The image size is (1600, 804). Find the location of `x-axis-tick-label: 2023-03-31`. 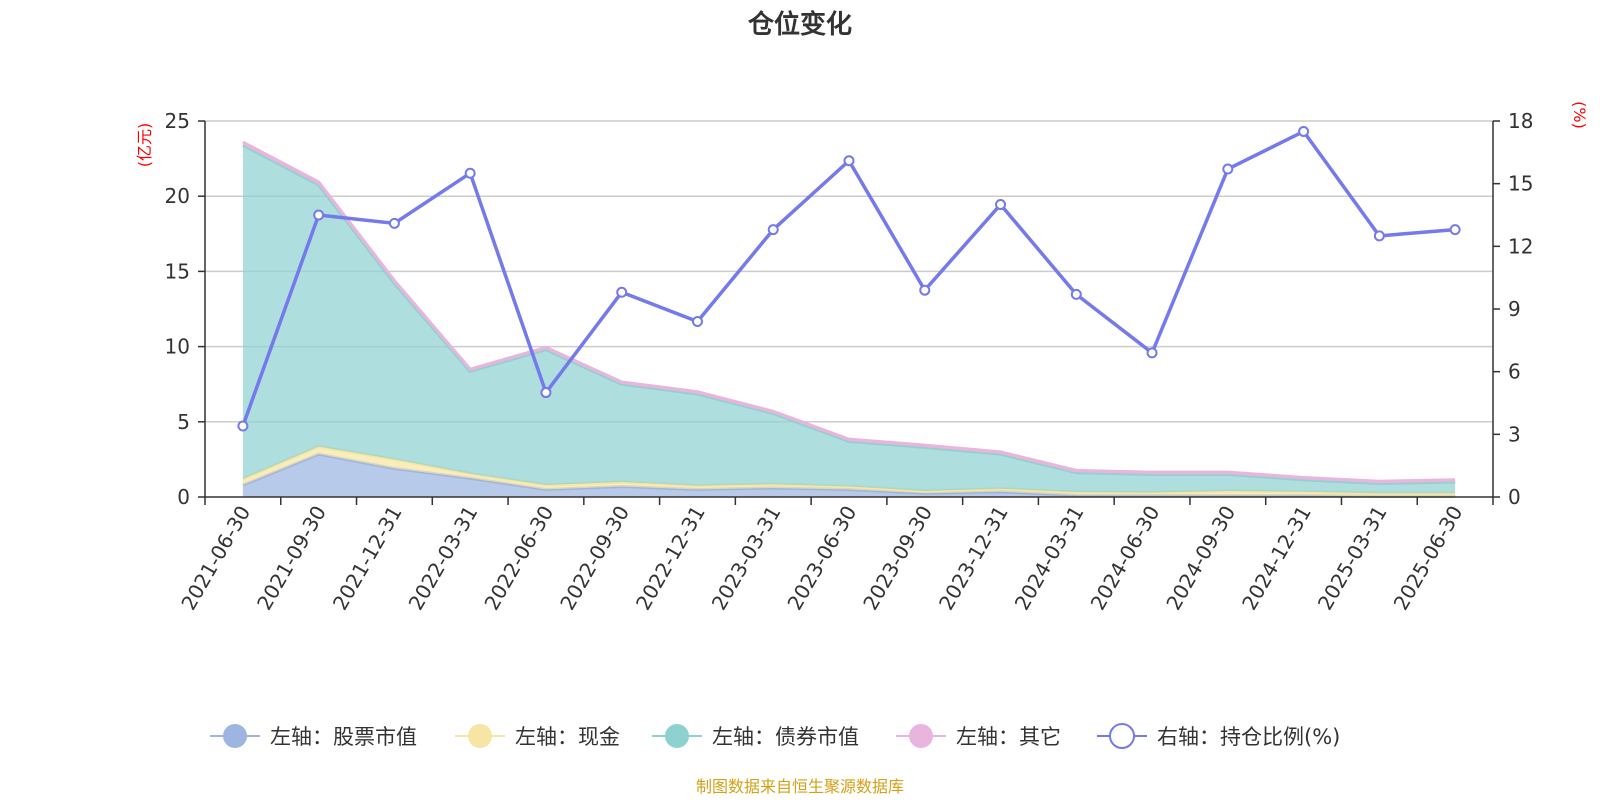

x-axis-tick-label: 2023-03-31 is located at coordinates (746, 558).